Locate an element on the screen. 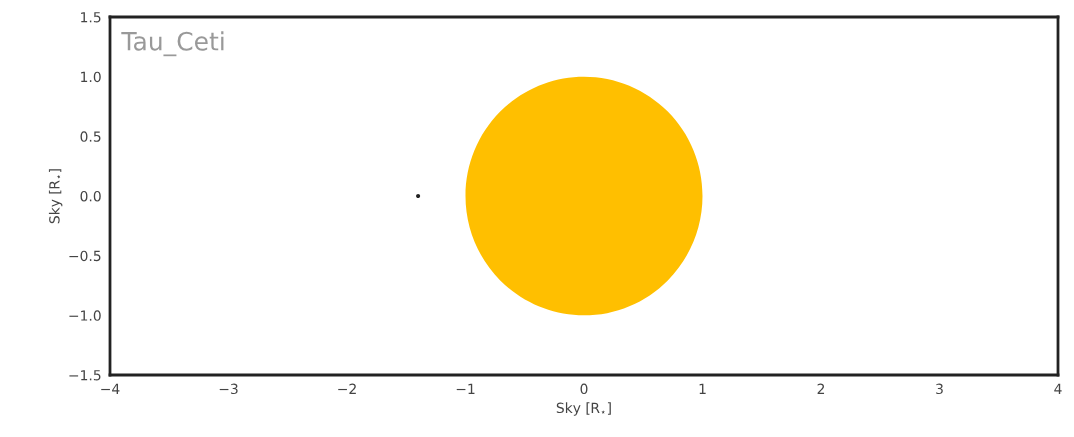  y-tick-label: −1.0 is located at coordinates (85, 315).